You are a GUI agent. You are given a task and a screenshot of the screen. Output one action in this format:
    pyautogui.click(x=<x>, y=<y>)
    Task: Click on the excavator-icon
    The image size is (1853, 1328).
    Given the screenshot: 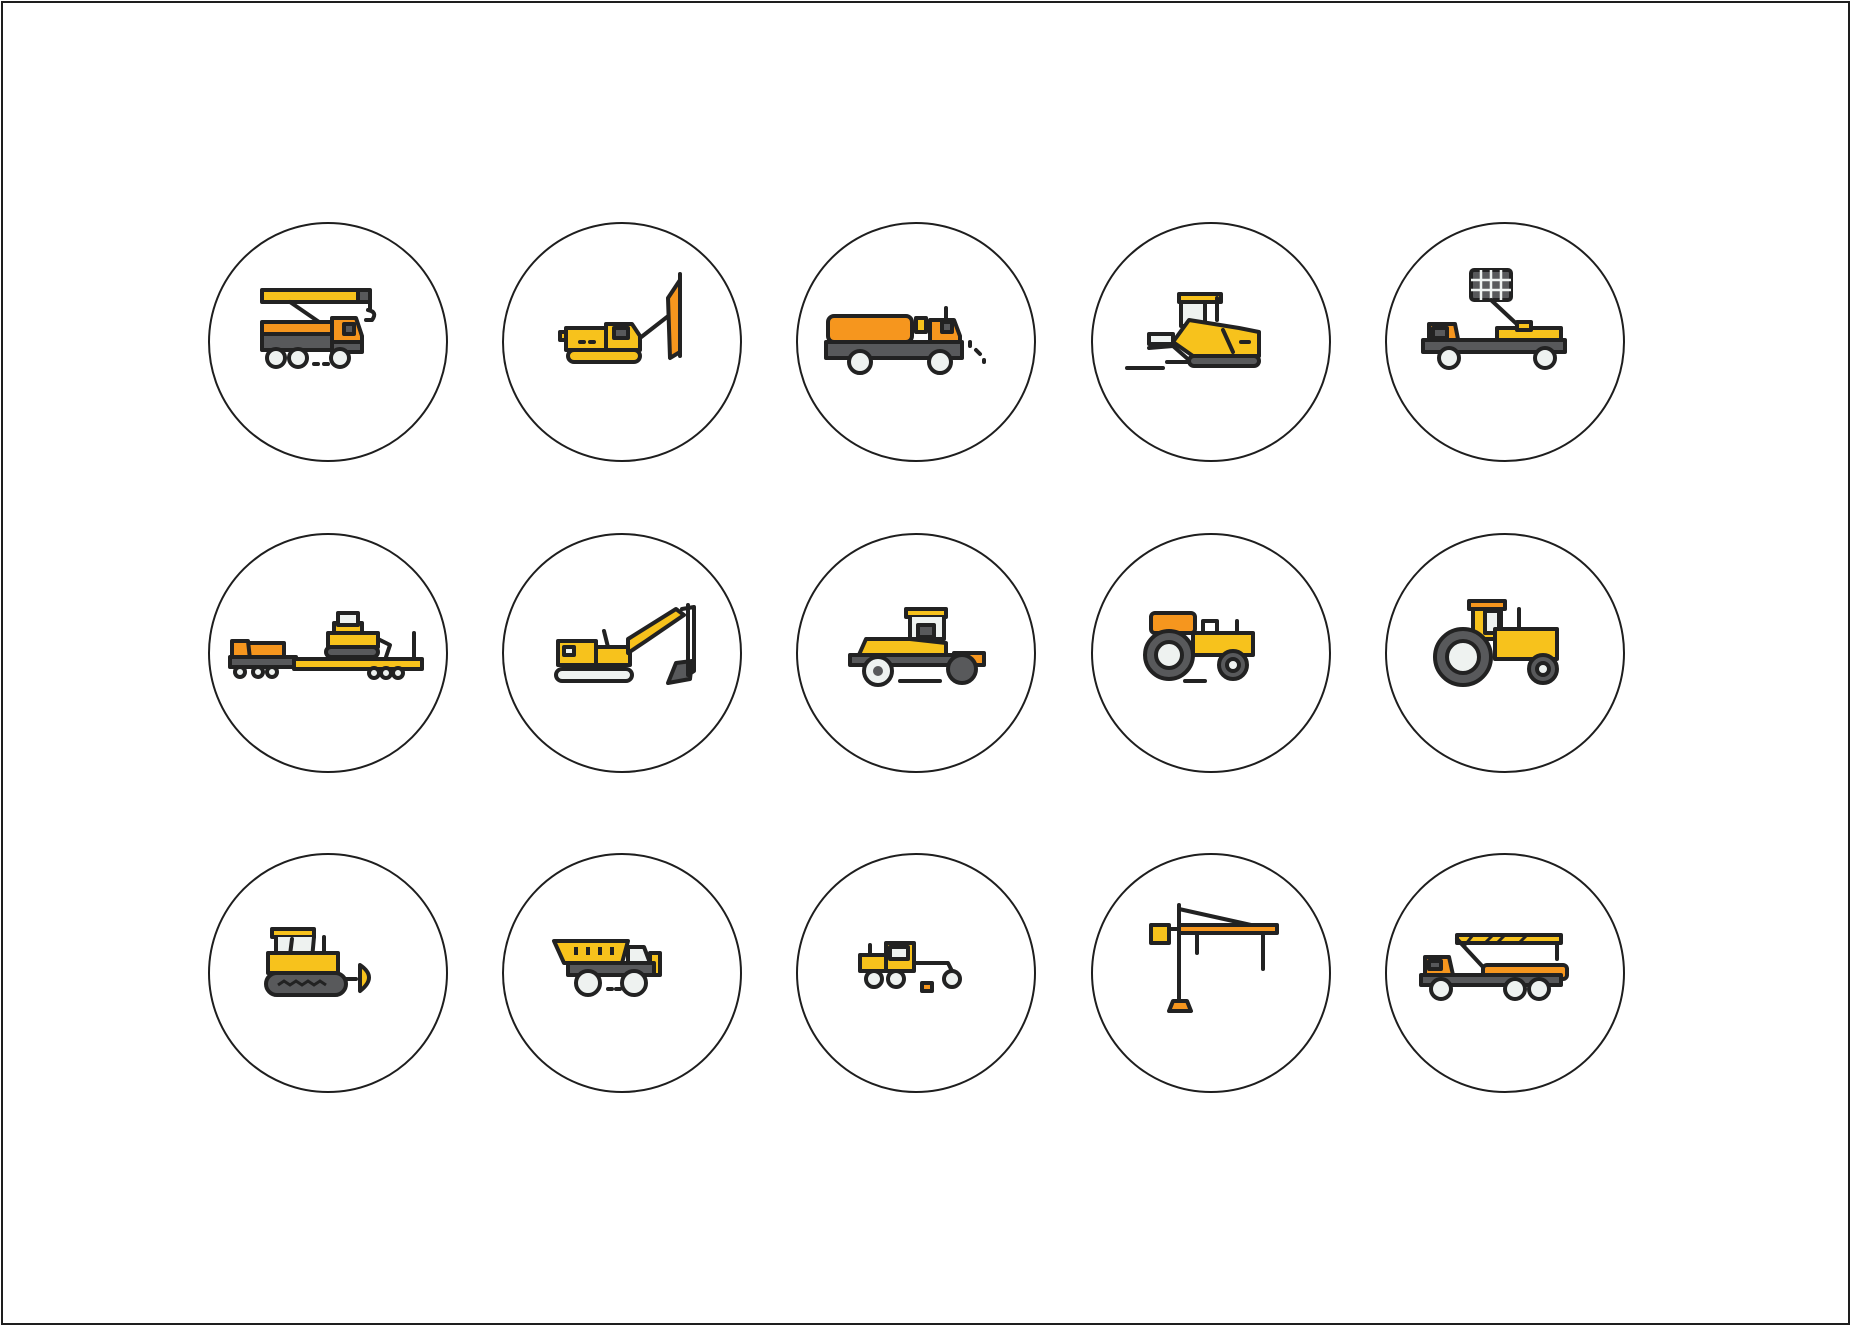 What is the action you would take?
    pyautogui.click(x=625, y=644)
    